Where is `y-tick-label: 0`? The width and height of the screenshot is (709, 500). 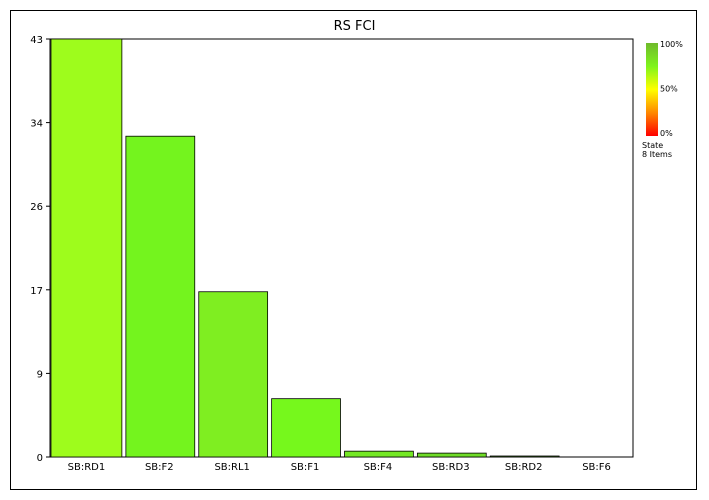 y-tick-label: 0 is located at coordinates (40, 458).